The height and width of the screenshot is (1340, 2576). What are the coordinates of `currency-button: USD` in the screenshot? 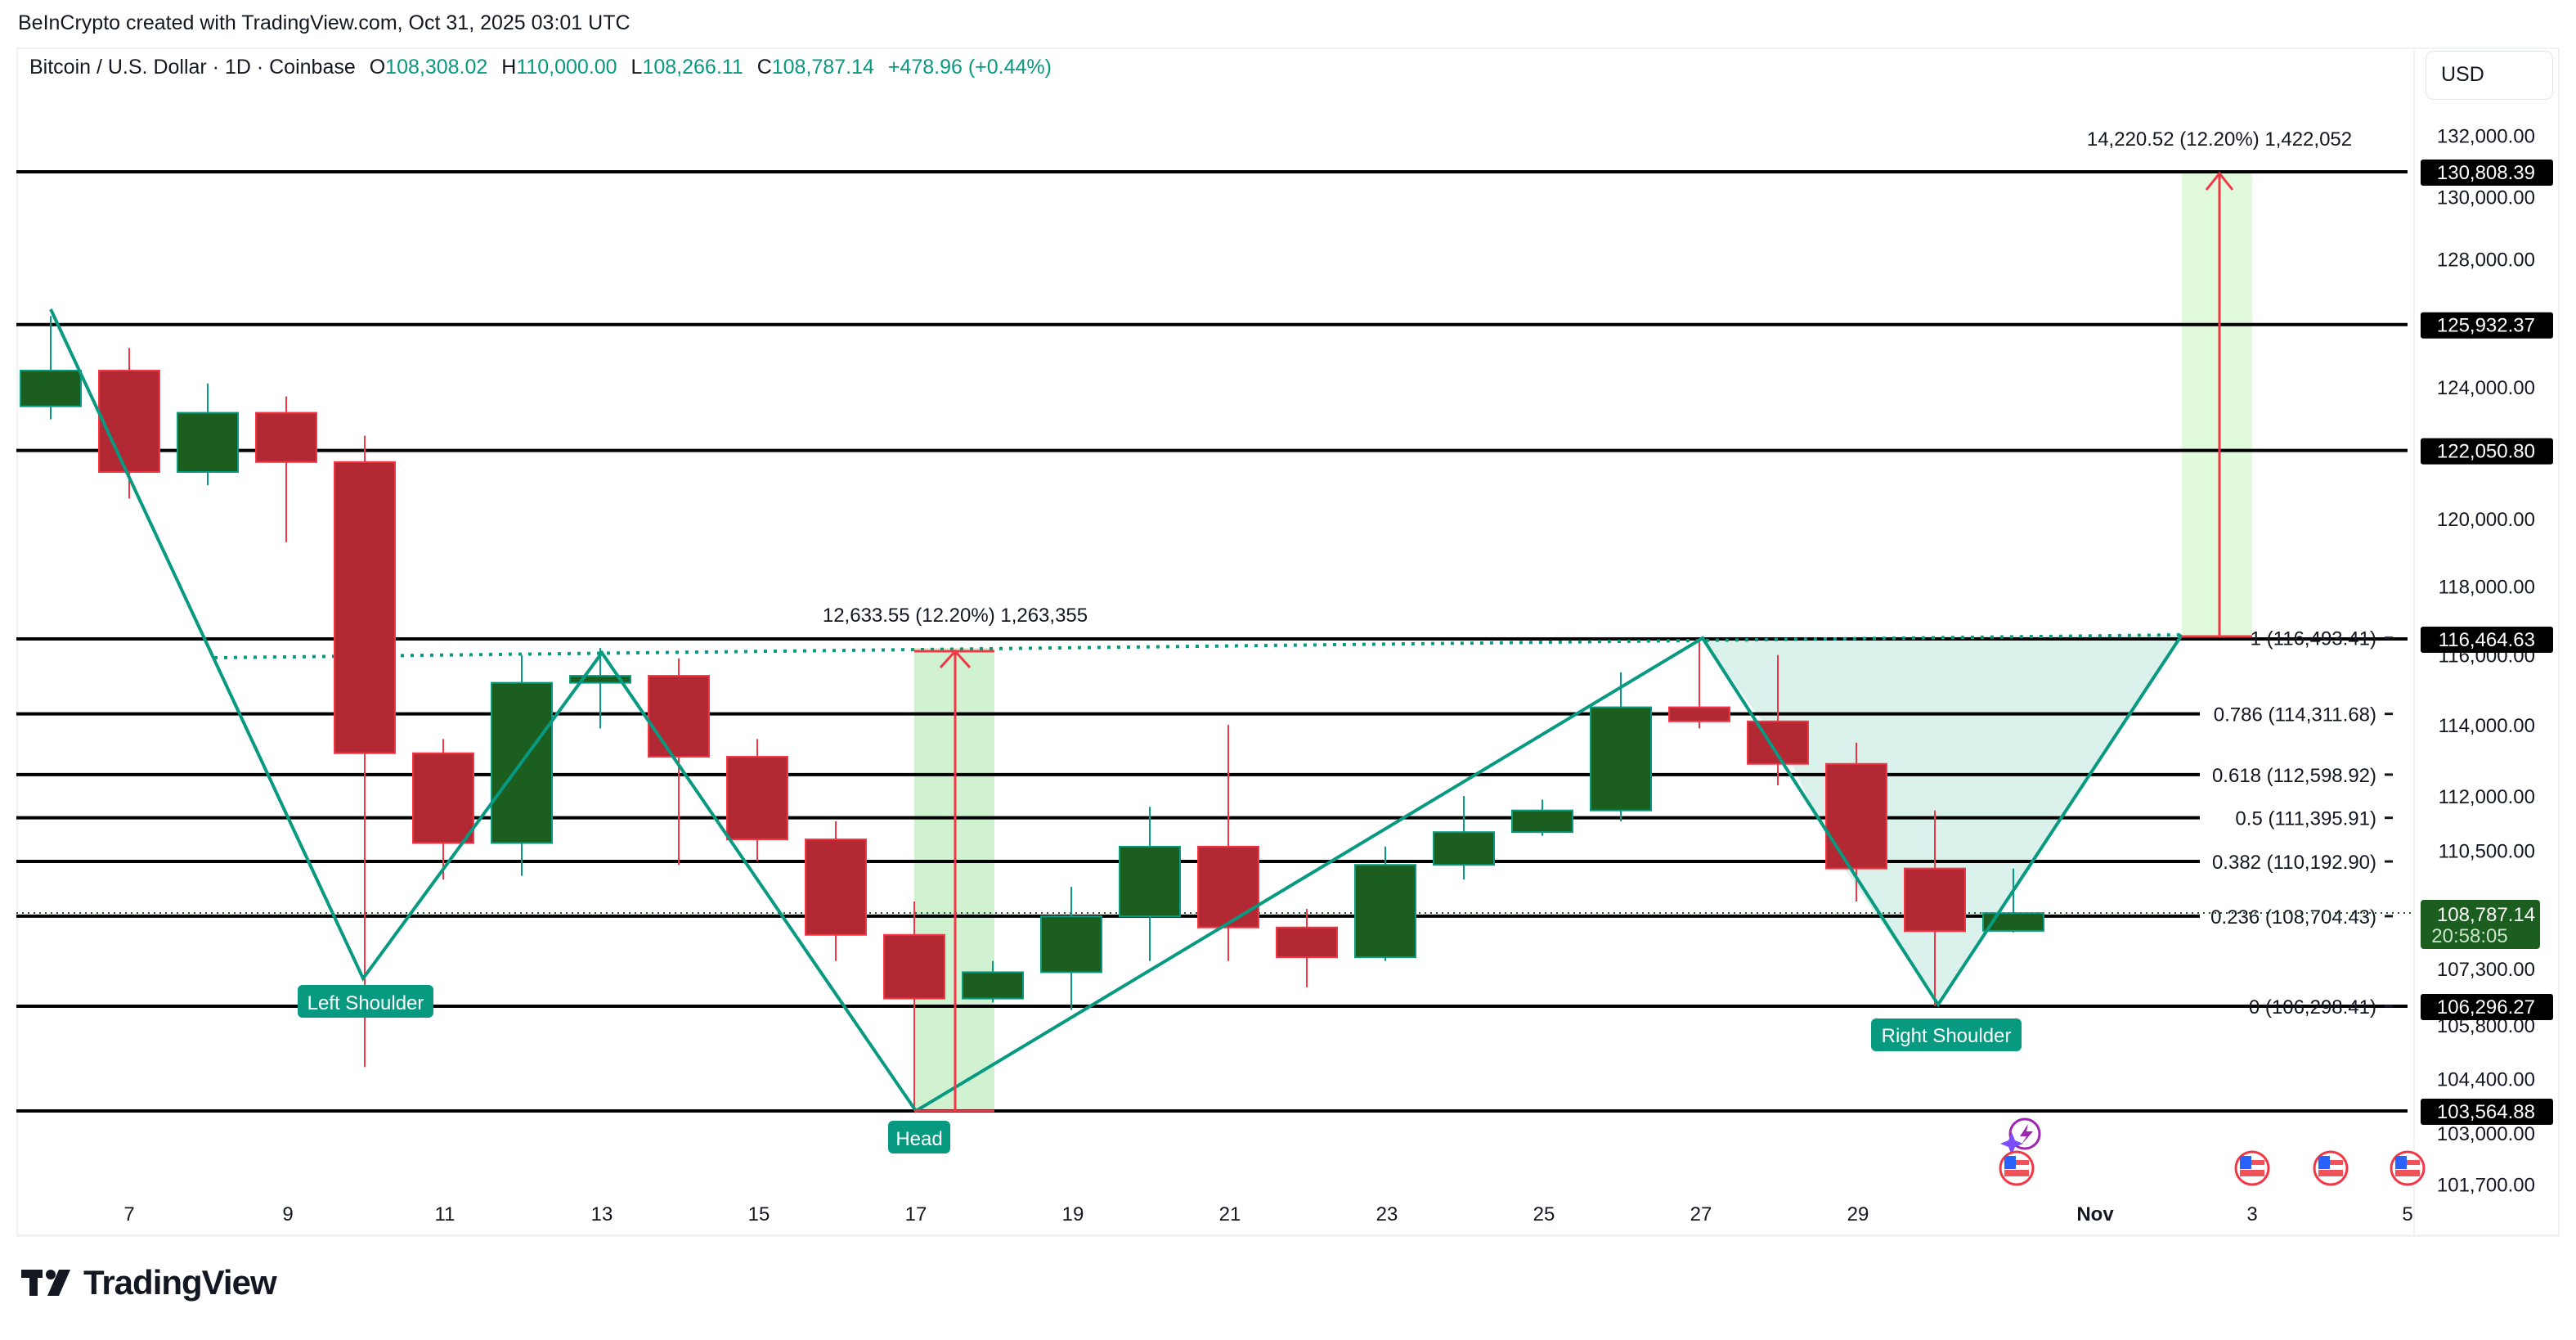 It's located at (2490, 75).